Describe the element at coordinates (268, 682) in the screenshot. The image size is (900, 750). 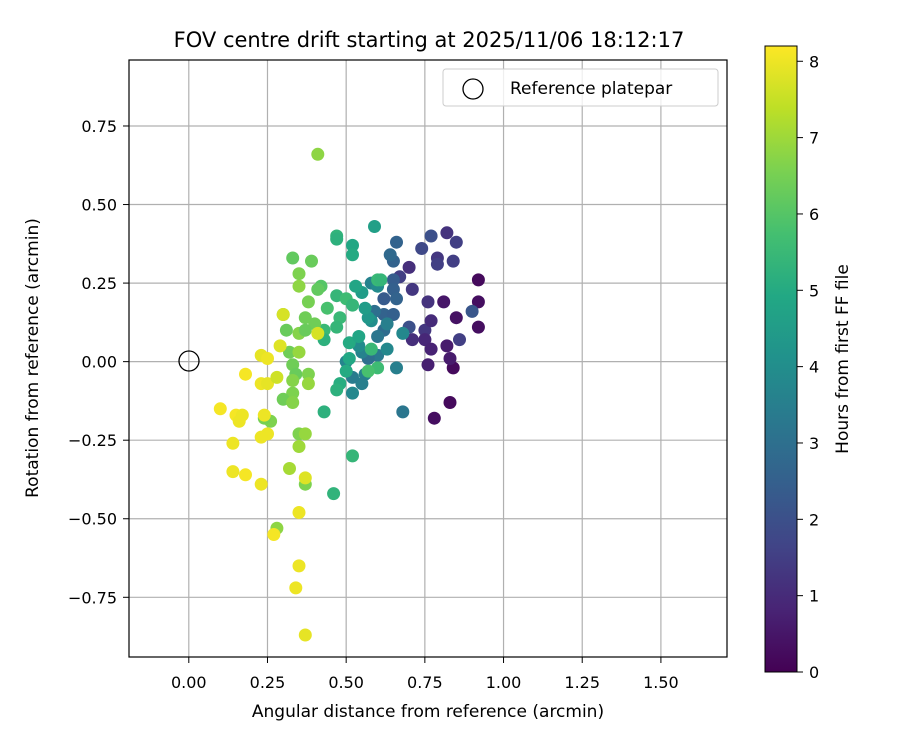
I see `x-tick-label: 0.25` at that location.